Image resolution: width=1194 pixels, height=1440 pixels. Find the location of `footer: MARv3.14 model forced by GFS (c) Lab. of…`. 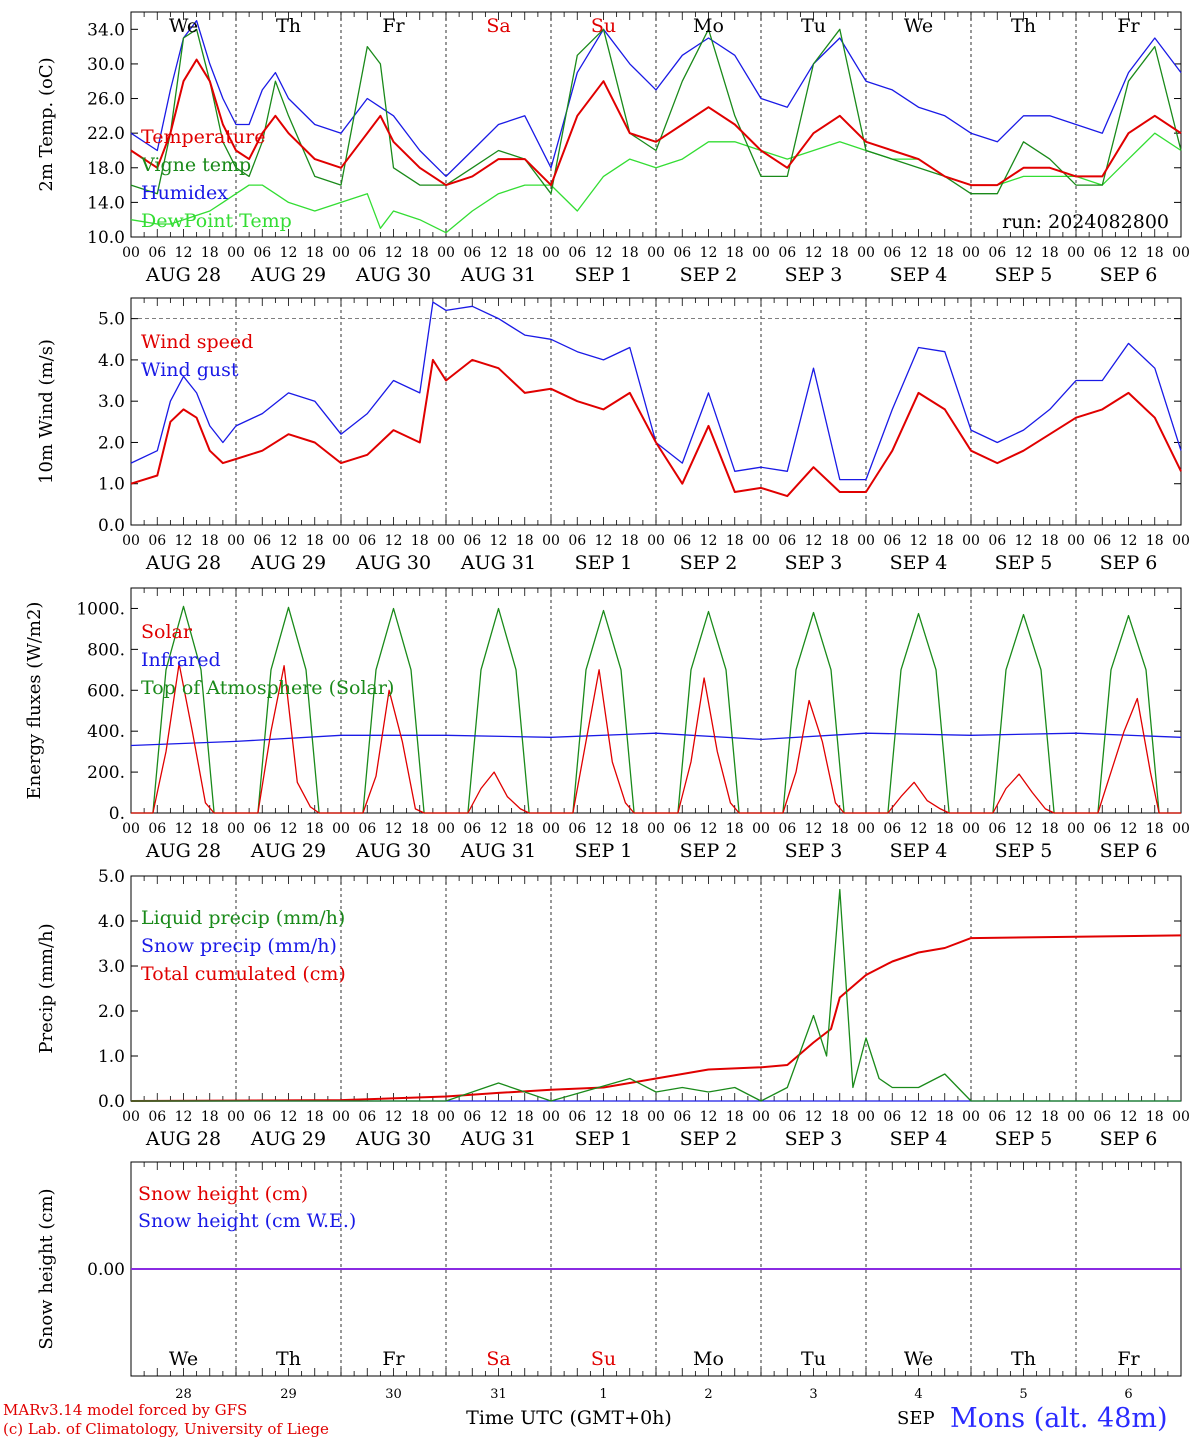

footer: MARv3.14 model forced by GFS (c) Lab. of… is located at coordinates (585, 1419).